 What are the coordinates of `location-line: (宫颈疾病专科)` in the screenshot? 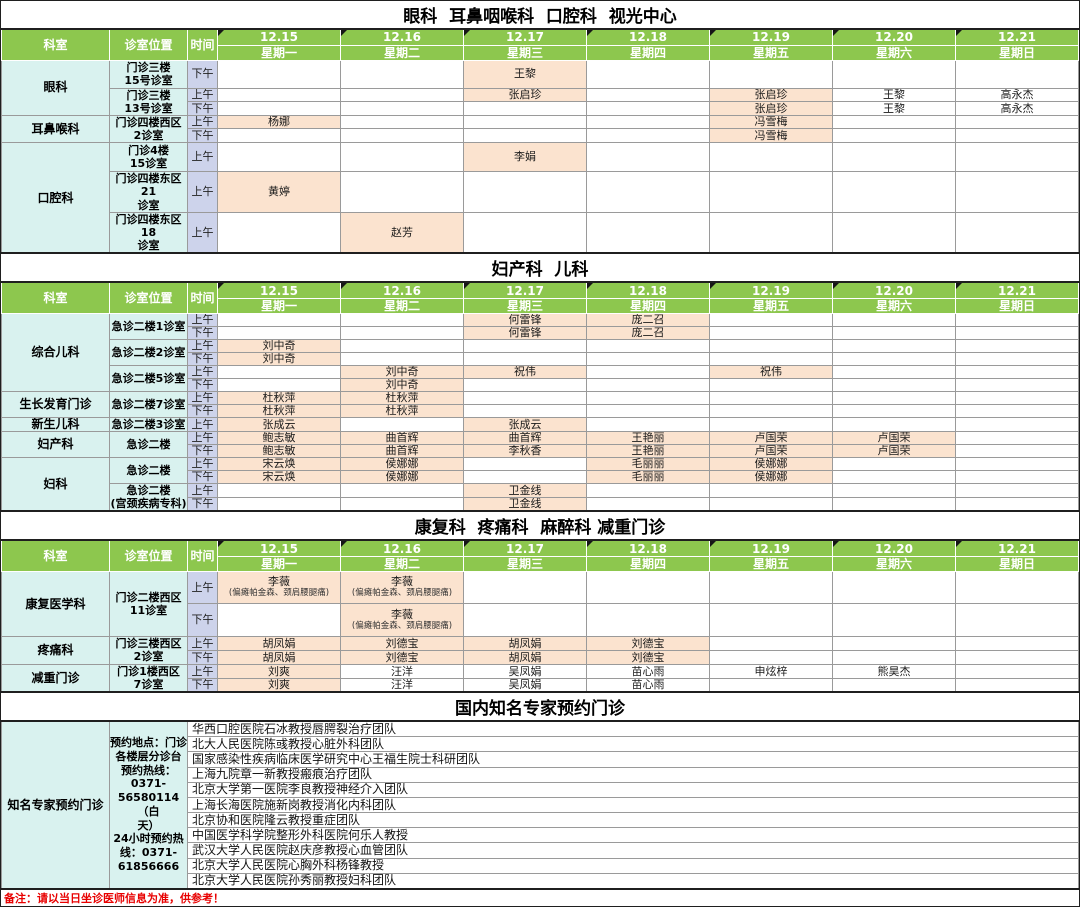 It's located at (148, 504).